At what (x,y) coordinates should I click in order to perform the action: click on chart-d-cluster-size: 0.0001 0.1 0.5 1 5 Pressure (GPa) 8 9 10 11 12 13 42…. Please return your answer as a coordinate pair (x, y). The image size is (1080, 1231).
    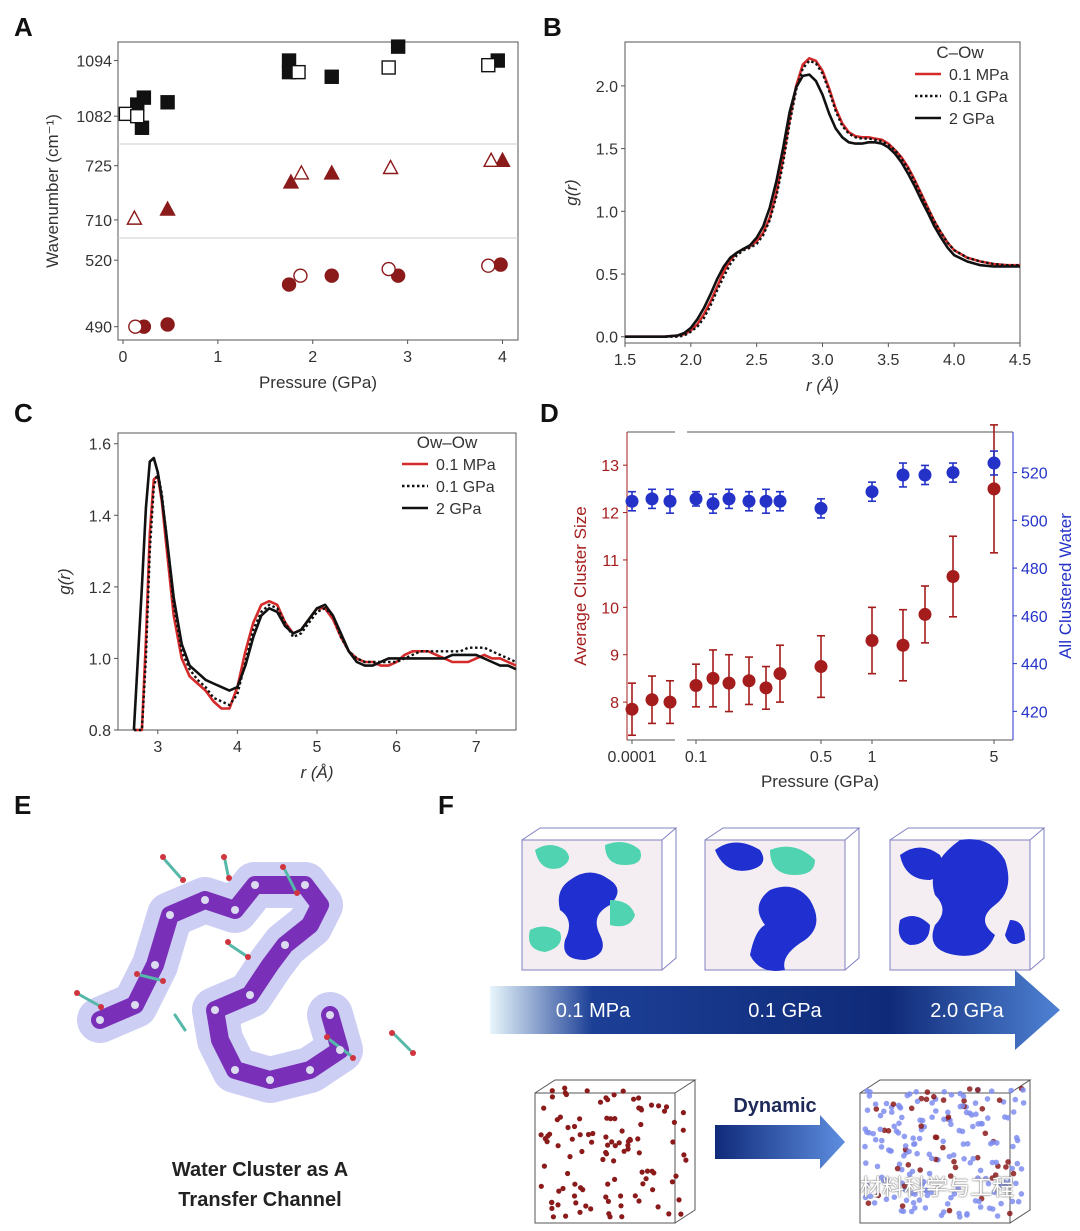
    Looking at the image, I should click on (823, 607).